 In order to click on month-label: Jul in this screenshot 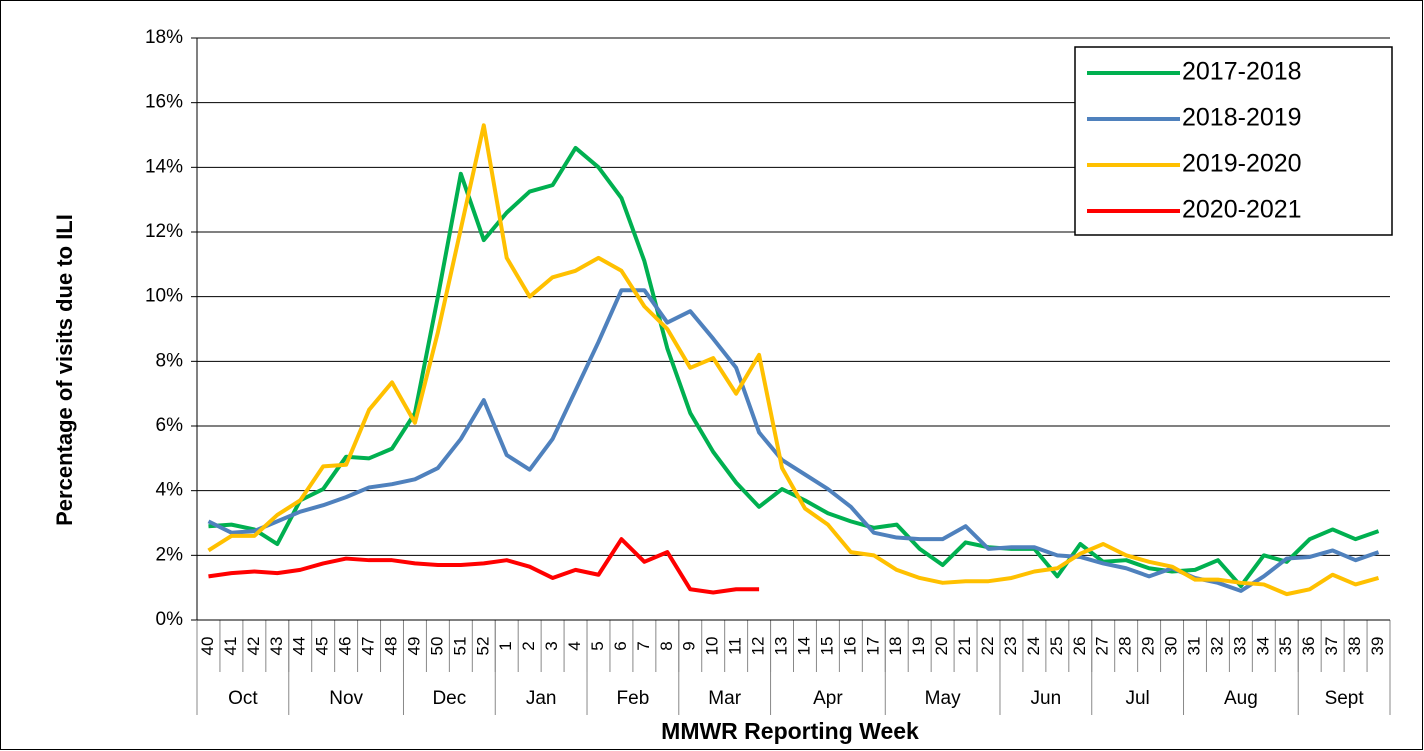, I will do `click(1137, 698)`.